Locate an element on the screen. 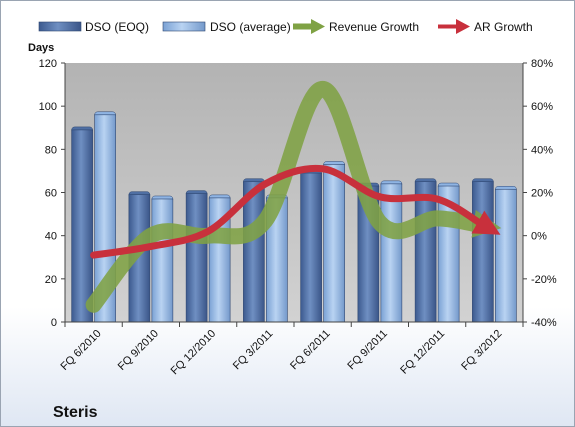 The width and height of the screenshot is (575, 427). legend-label: AR Growth is located at coordinates (503, 27).